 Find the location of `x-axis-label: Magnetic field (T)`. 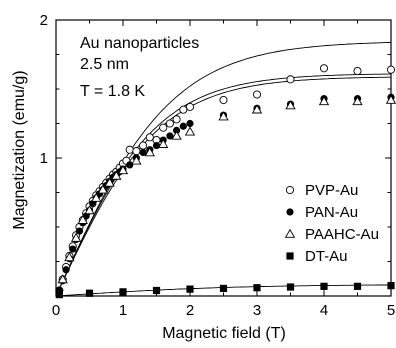

x-axis-label: Magnetic field (T) is located at coordinates (224, 333).